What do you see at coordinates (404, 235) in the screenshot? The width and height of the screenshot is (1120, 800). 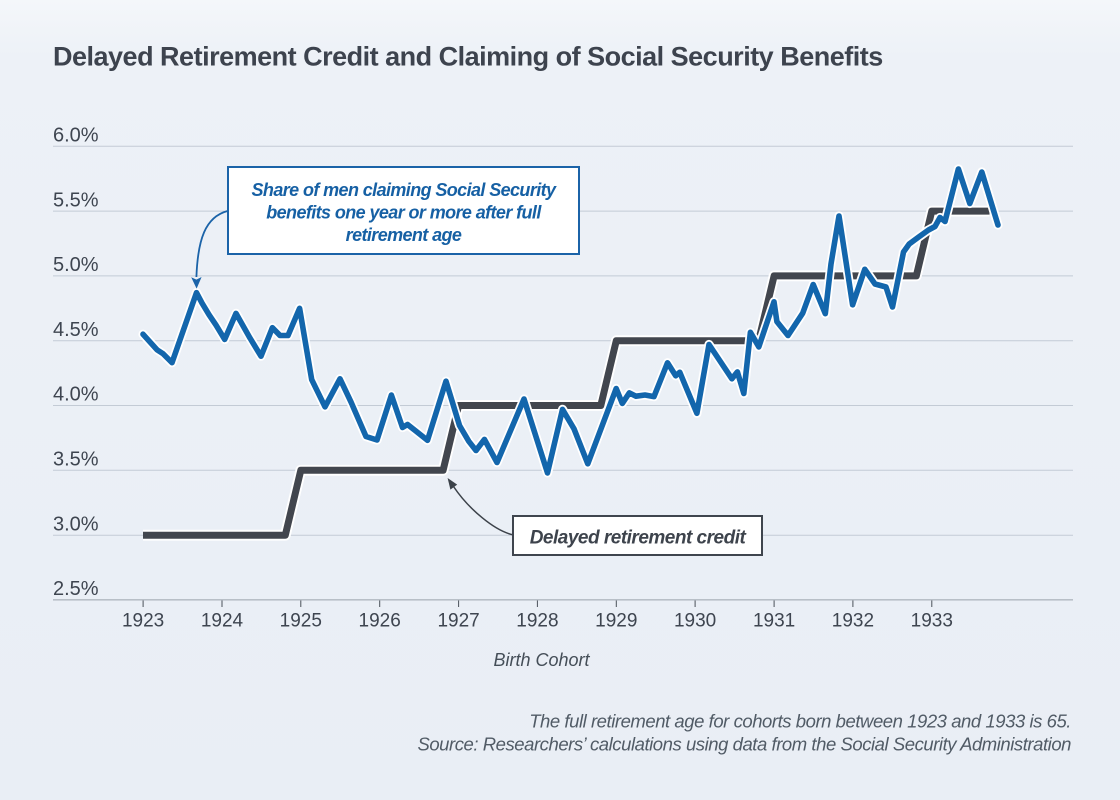 I see `svg-text: retirement age` at bounding box center [404, 235].